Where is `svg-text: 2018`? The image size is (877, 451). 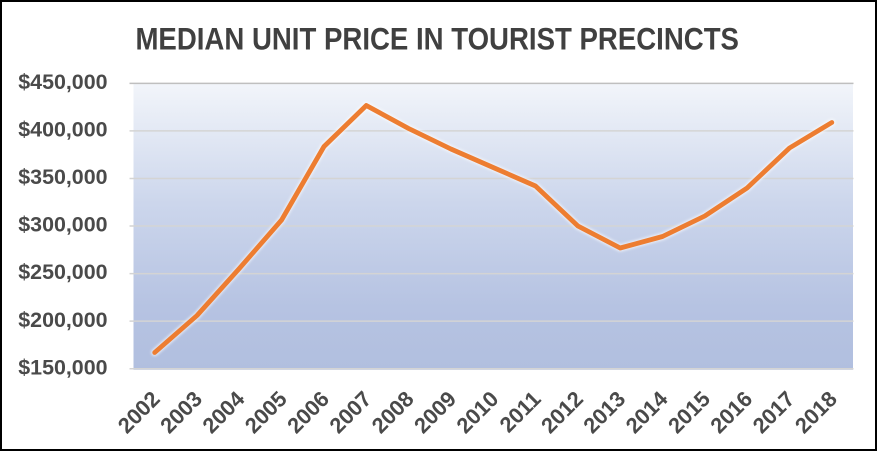 svg-text: 2018 is located at coordinates (816, 412).